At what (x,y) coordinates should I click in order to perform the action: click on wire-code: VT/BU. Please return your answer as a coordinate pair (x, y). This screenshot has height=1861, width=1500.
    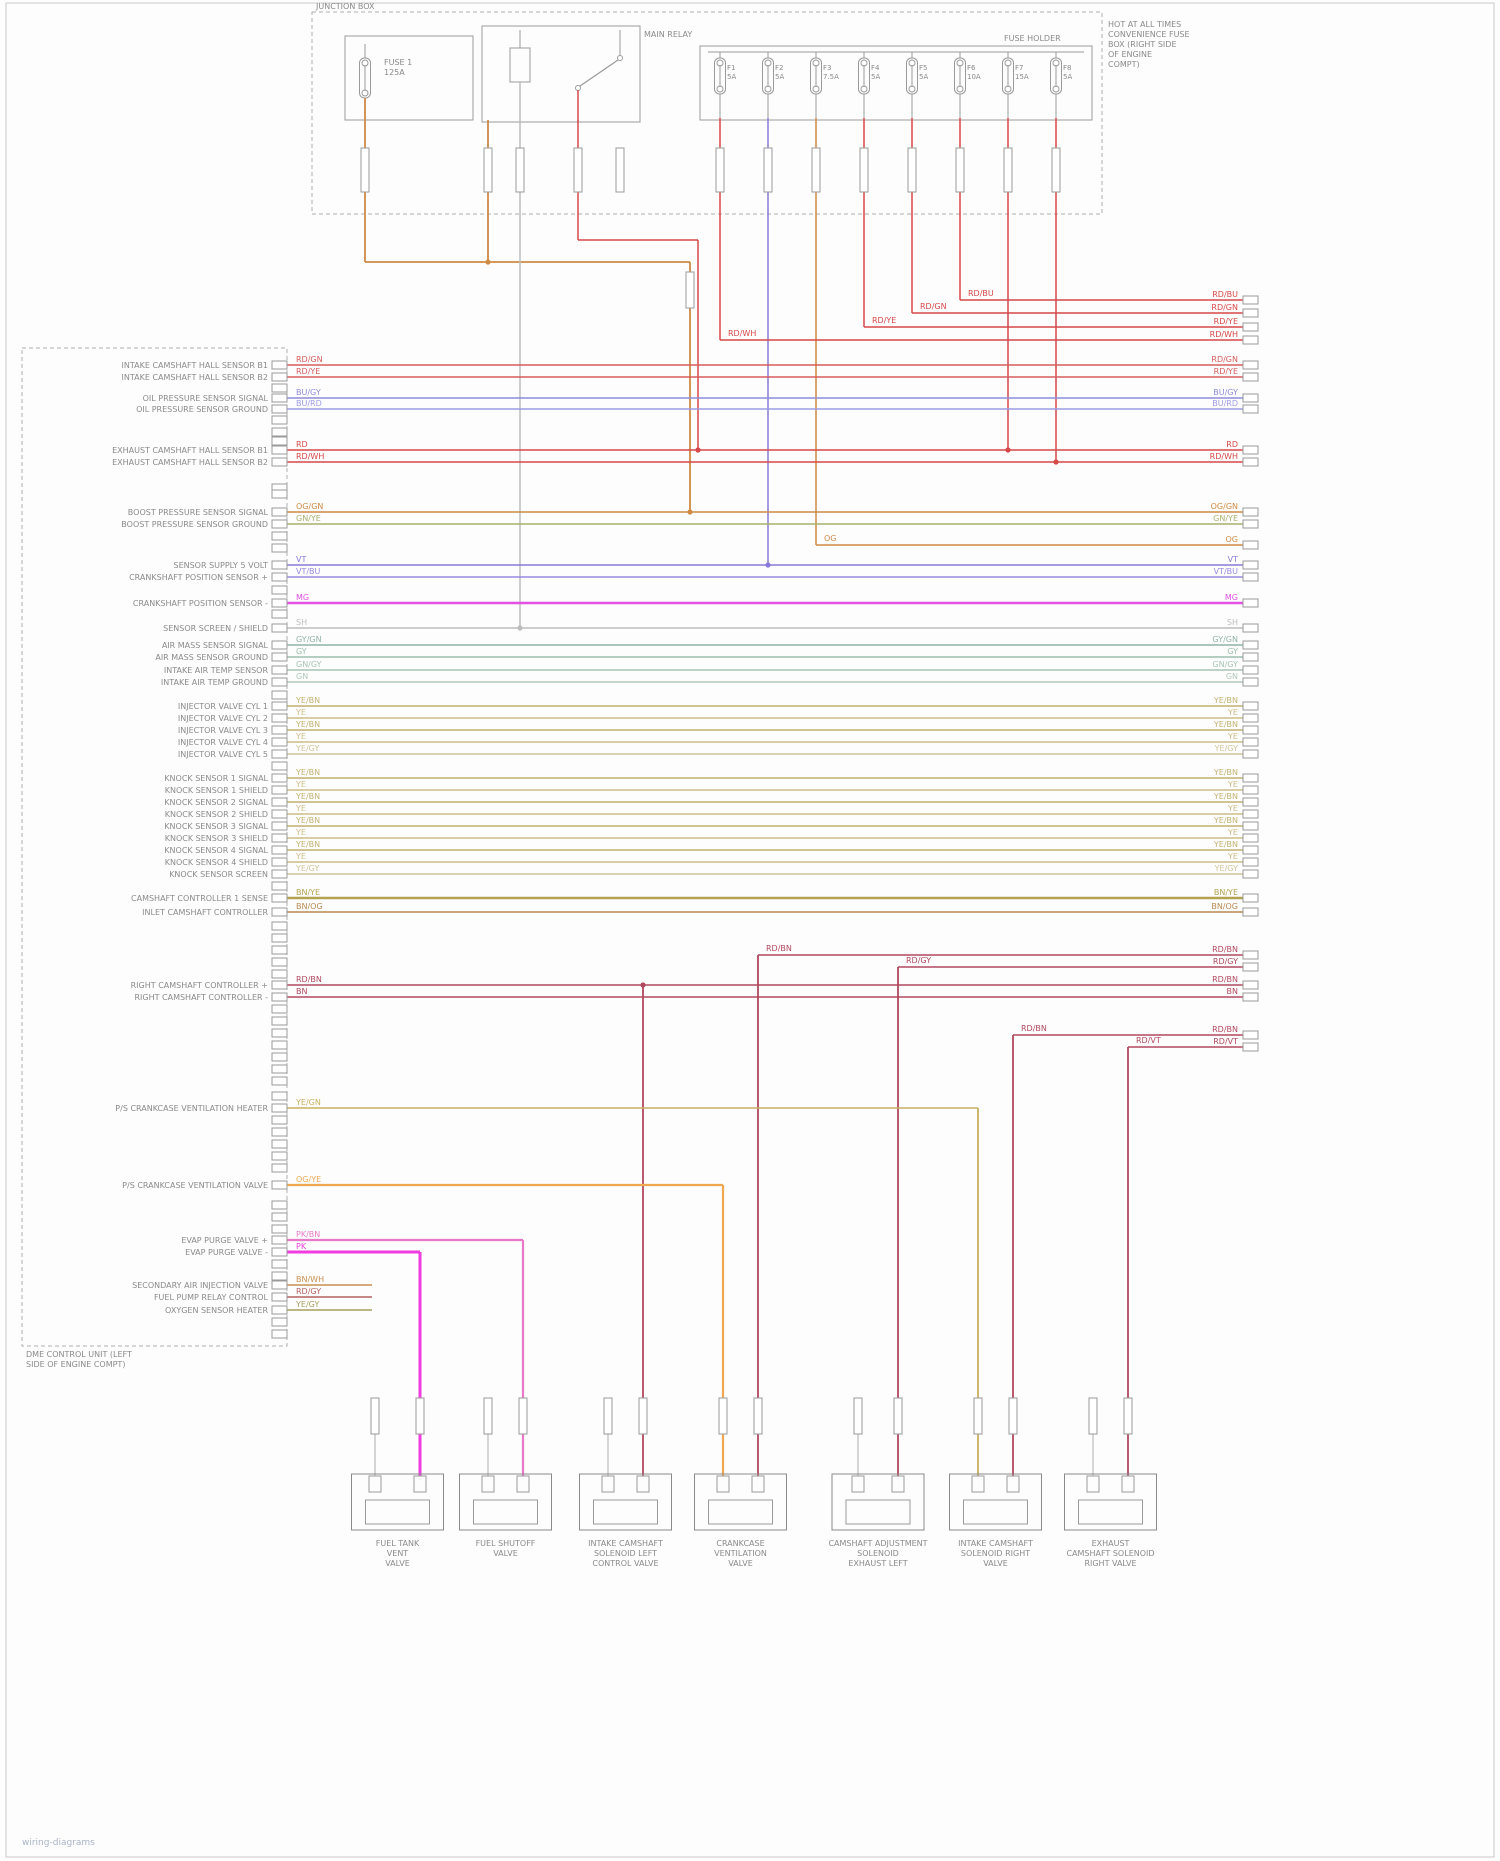
    Looking at the image, I should click on (308, 571).